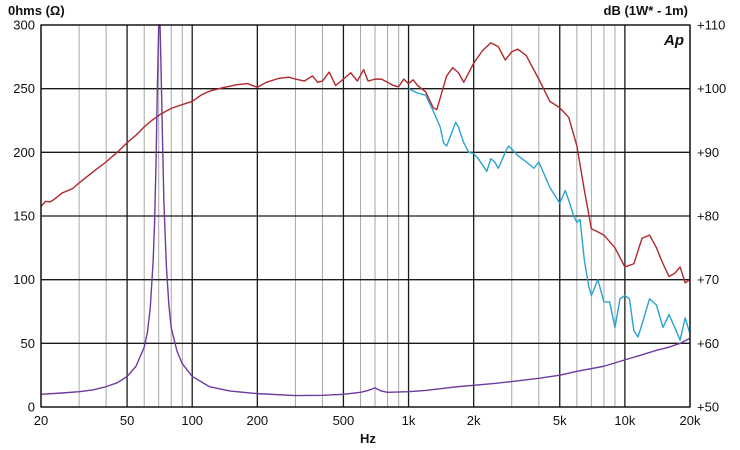 This screenshot has width=740, height=450. I want to click on x-tick-label: 5k, so click(560, 420).